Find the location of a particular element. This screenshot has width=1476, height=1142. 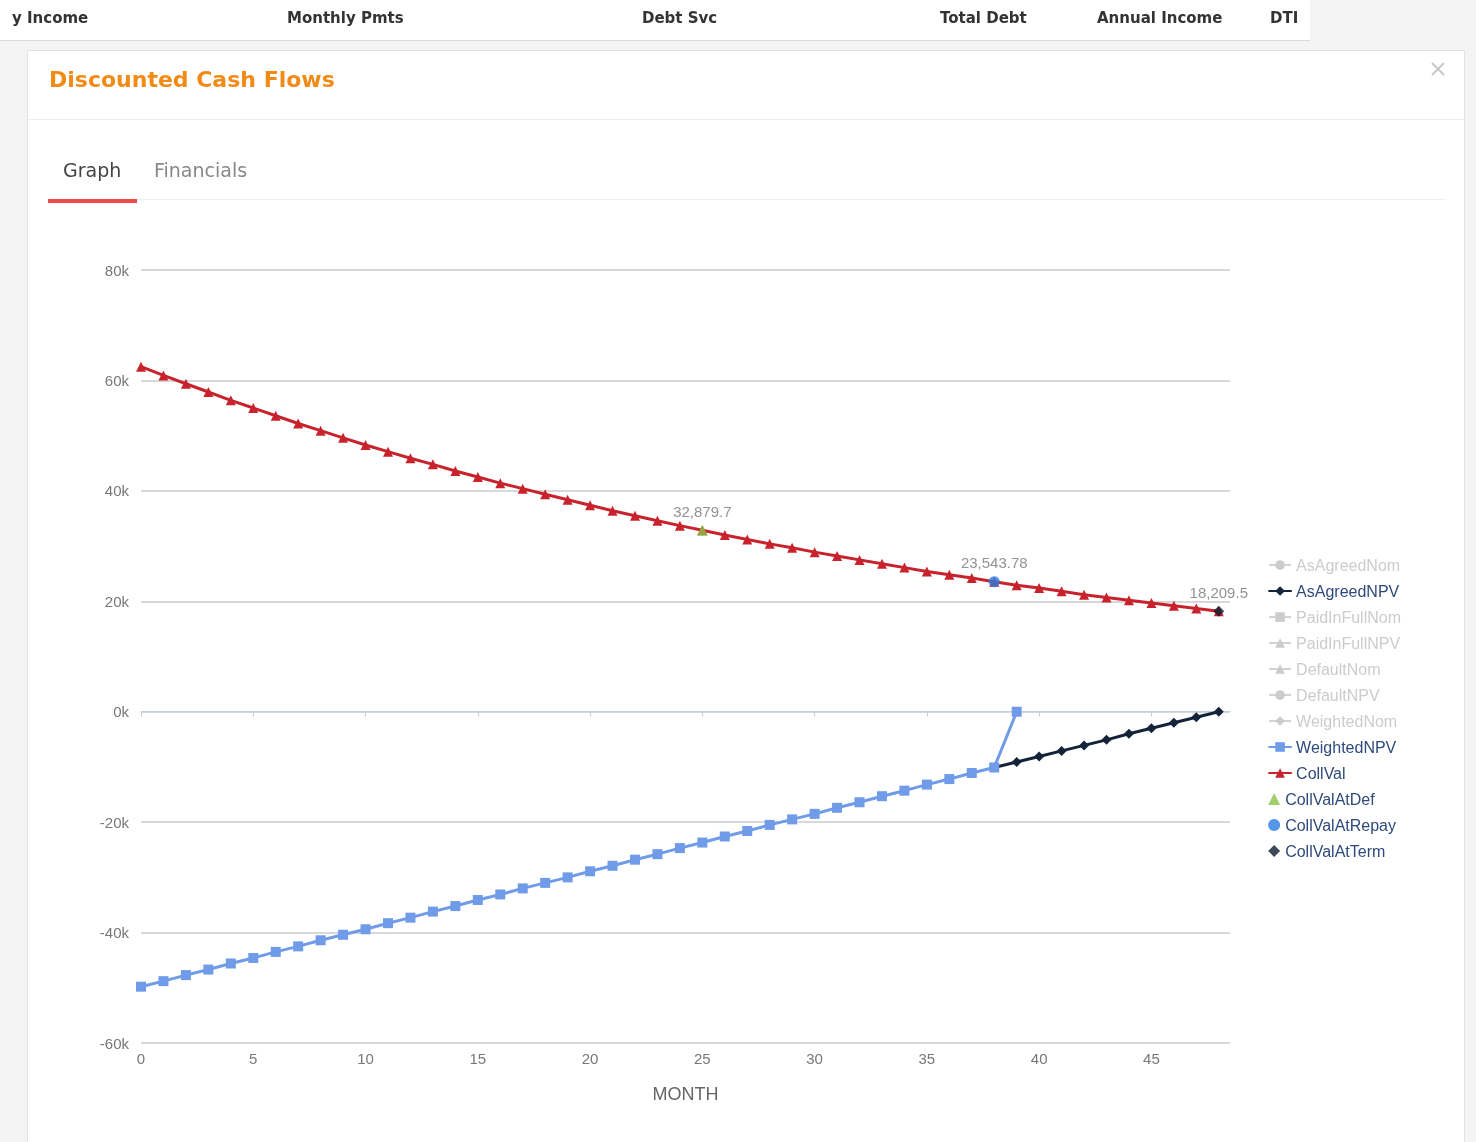

y-tick-label: -40k is located at coordinates (114, 933).